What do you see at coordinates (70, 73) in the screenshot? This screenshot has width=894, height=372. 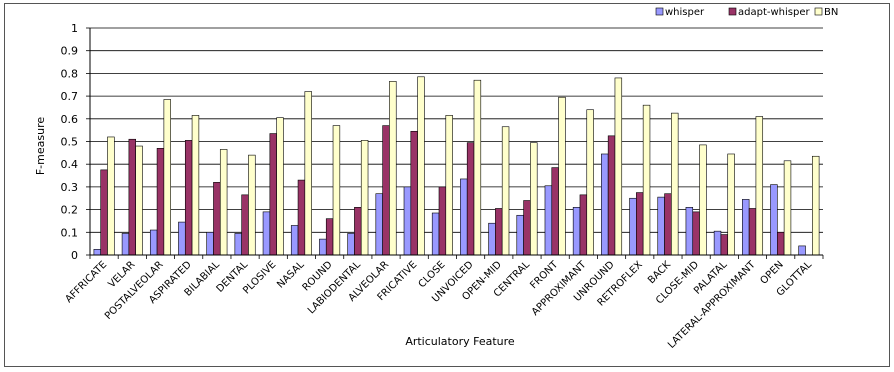 I see `y-tick-label: 0.8` at bounding box center [70, 73].